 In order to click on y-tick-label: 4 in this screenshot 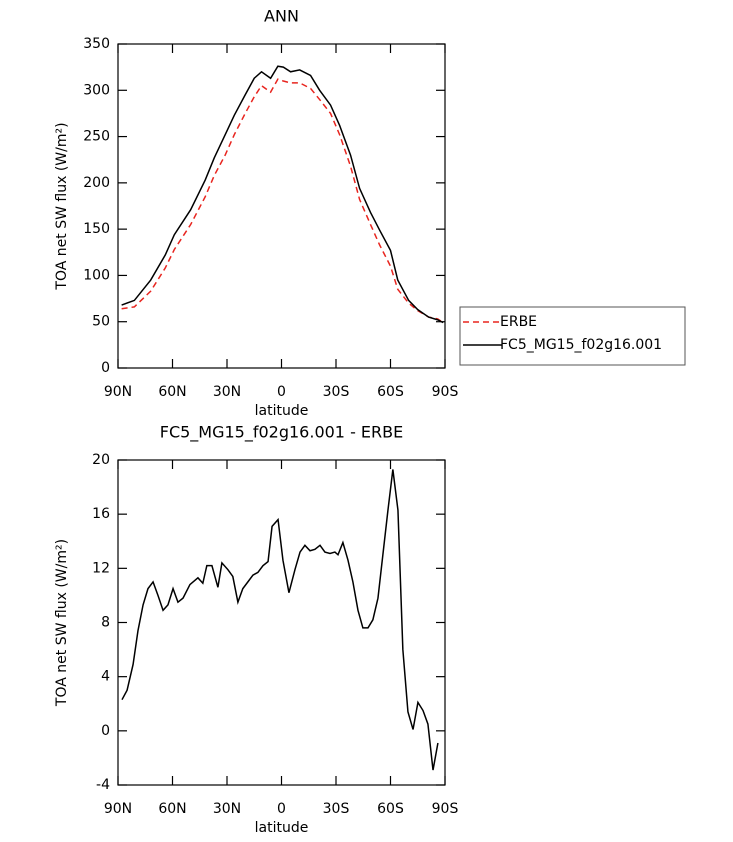, I will do `click(105, 677)`.